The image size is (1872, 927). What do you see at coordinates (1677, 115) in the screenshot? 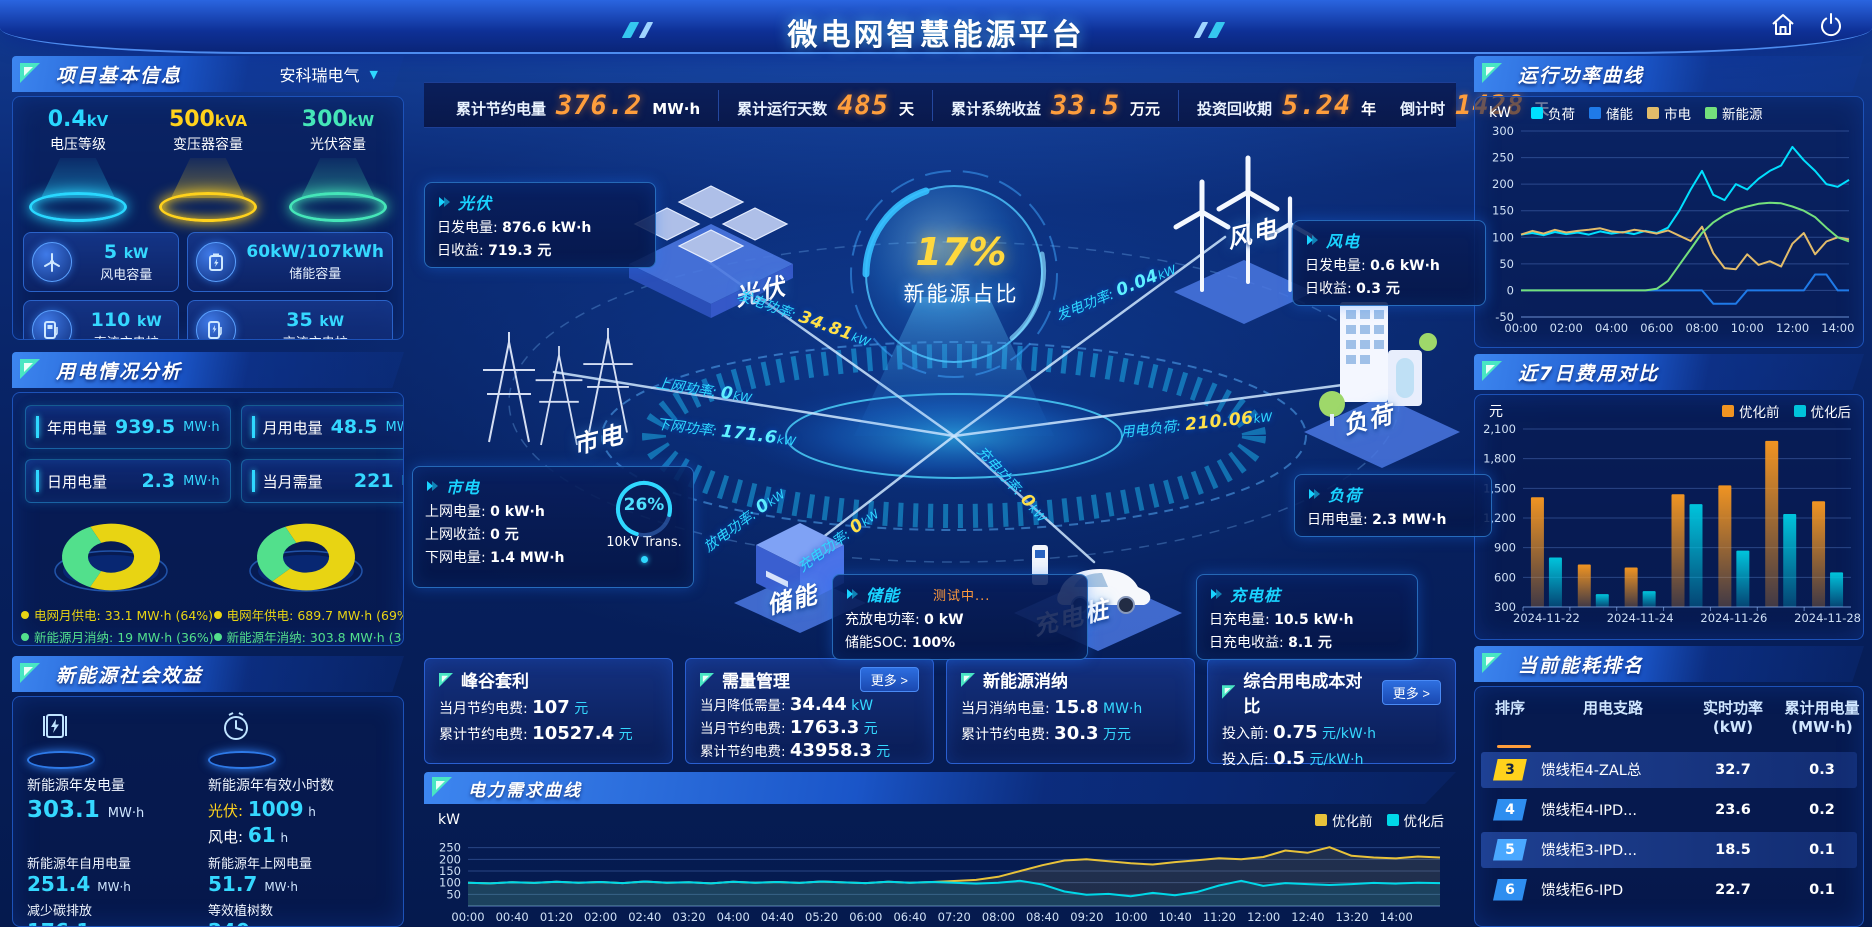
I see `legend-label: 市电` at bounding box center [1677, 115].